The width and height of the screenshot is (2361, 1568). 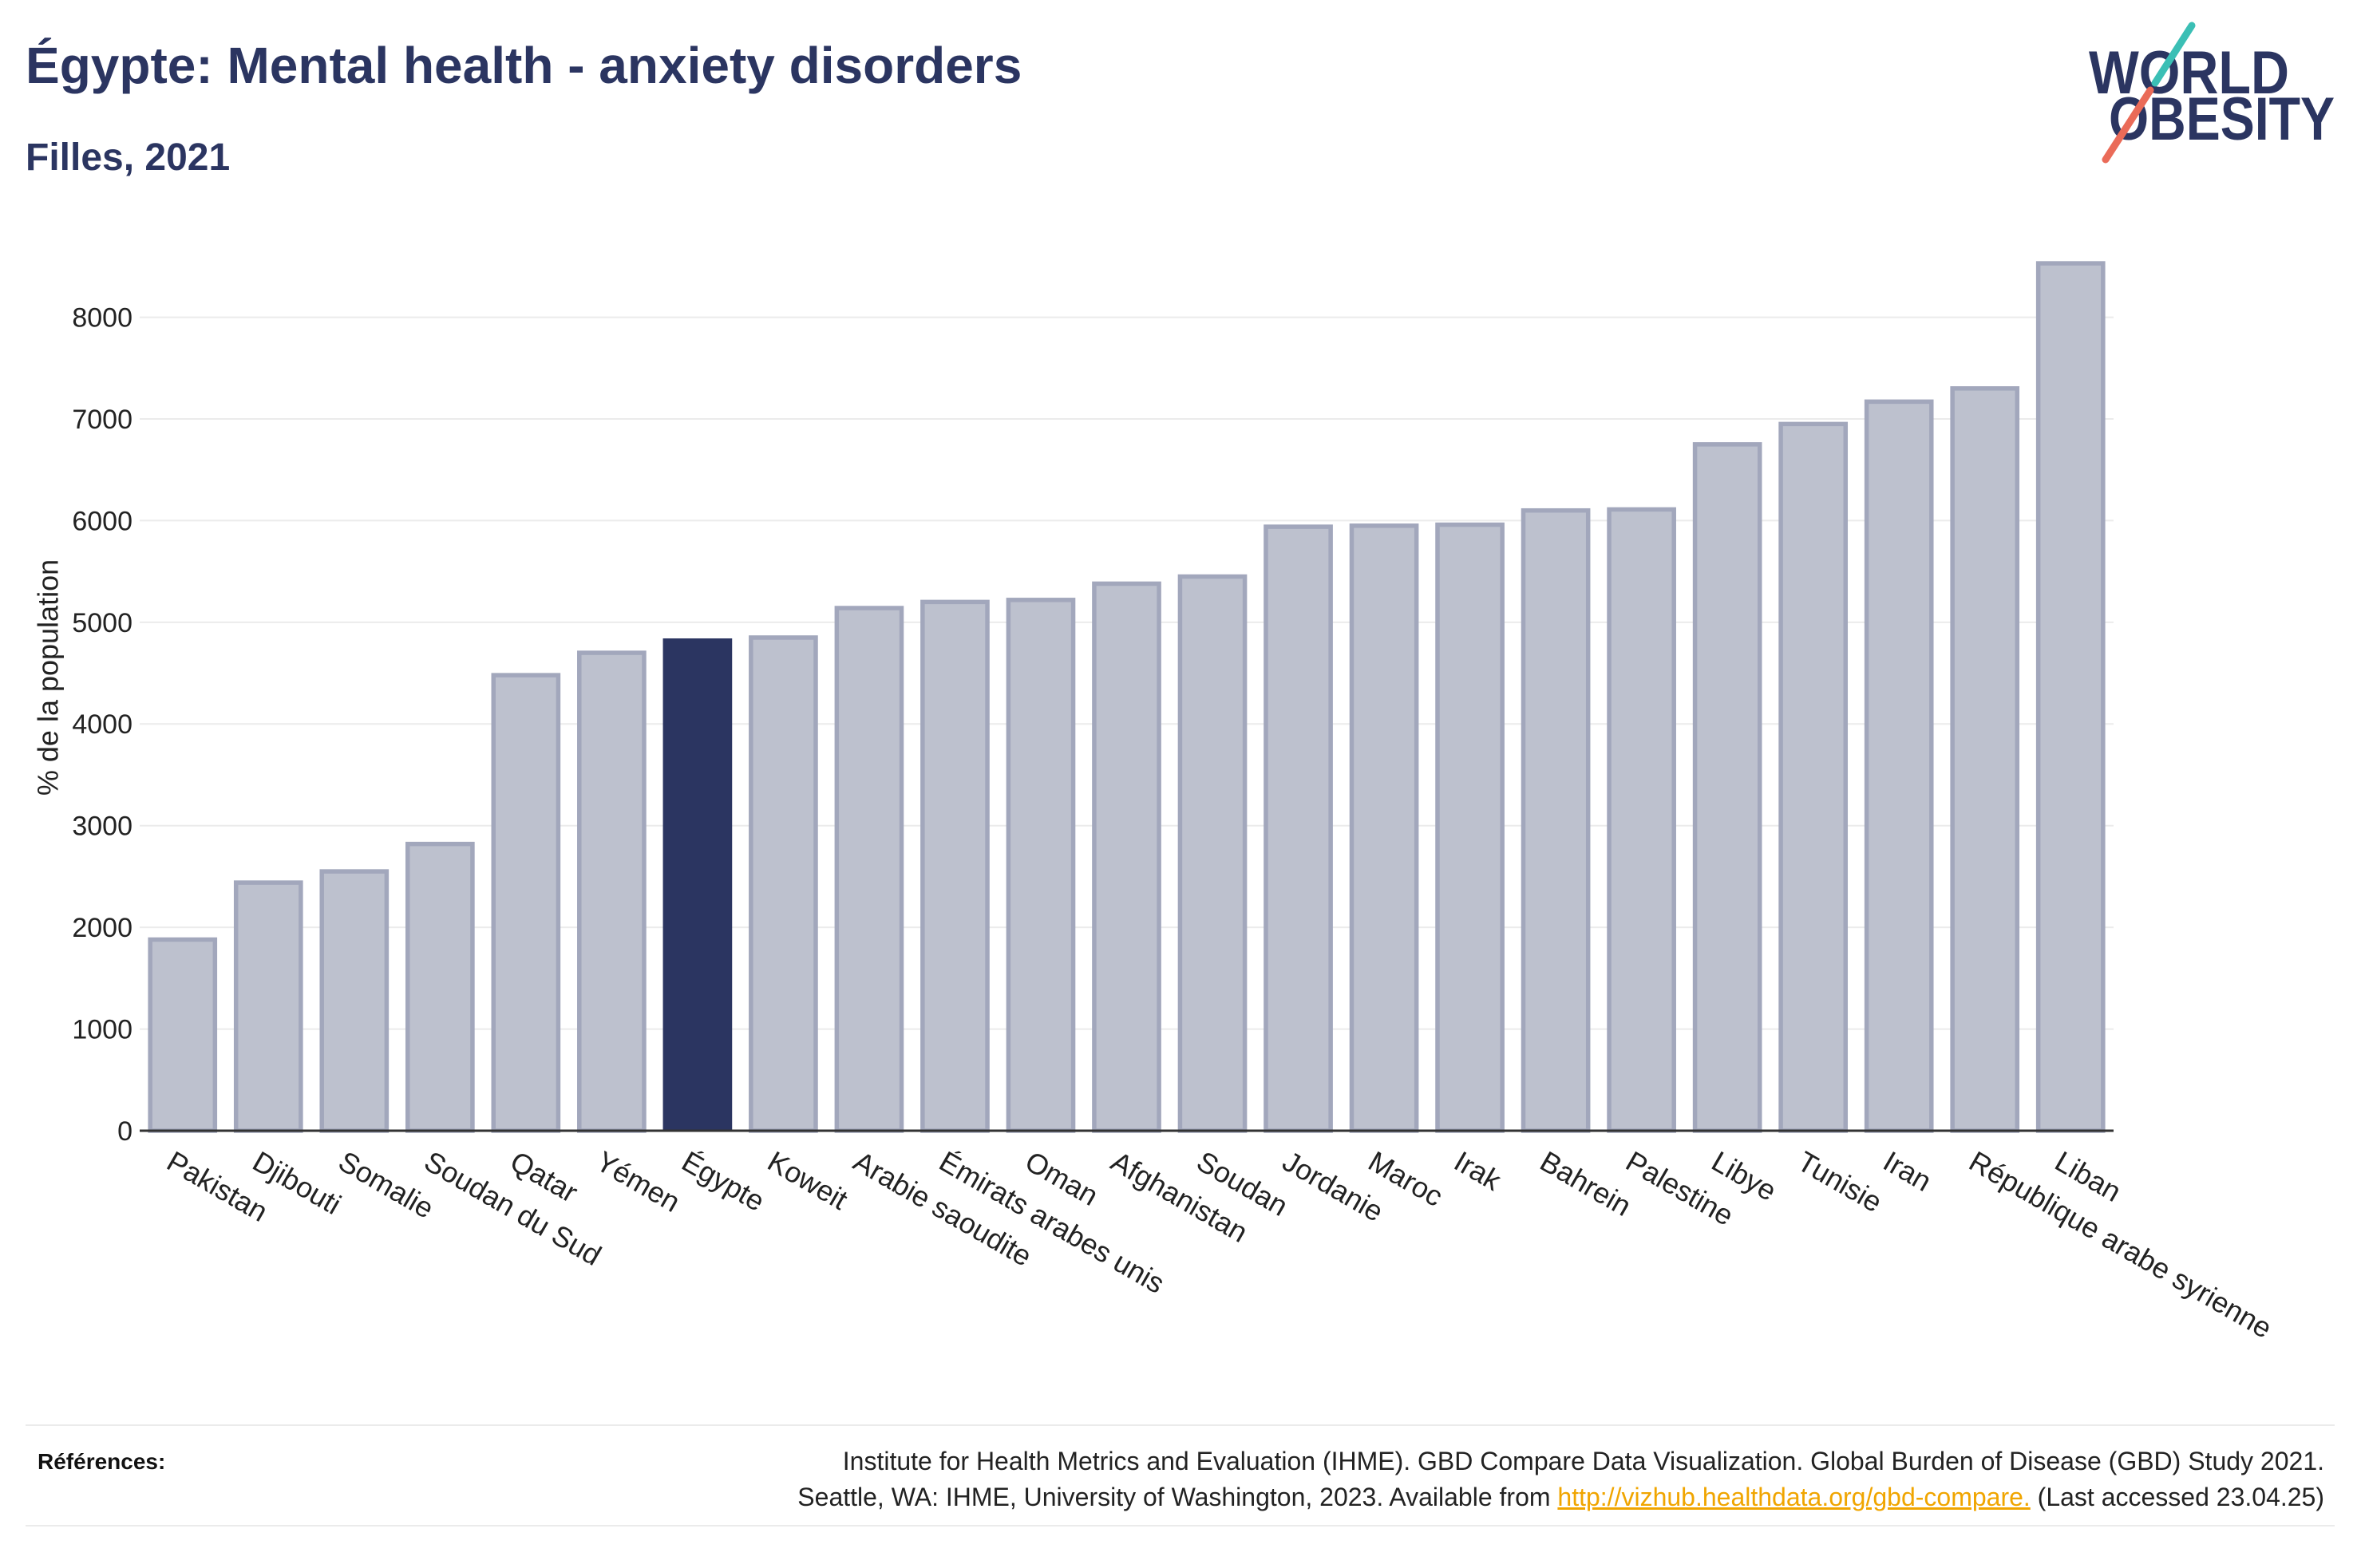 I want to click on footer-bottom-divider, so click(x=1180, y=1526).